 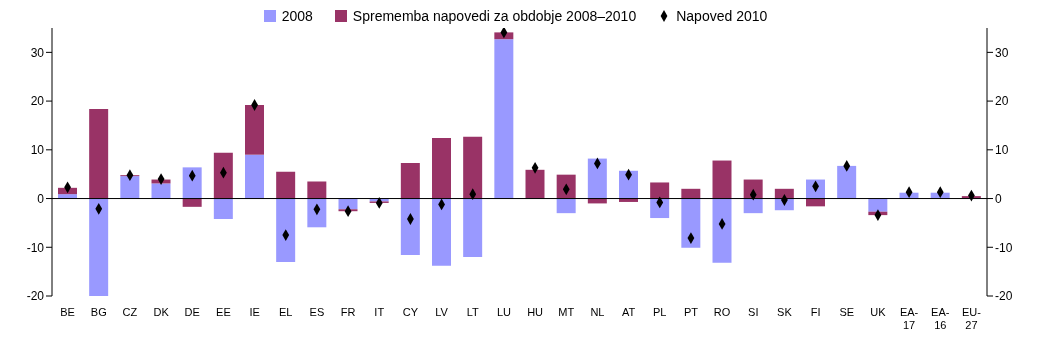 I want to click on x-tick-label: IT, so click(x=379, y=312).